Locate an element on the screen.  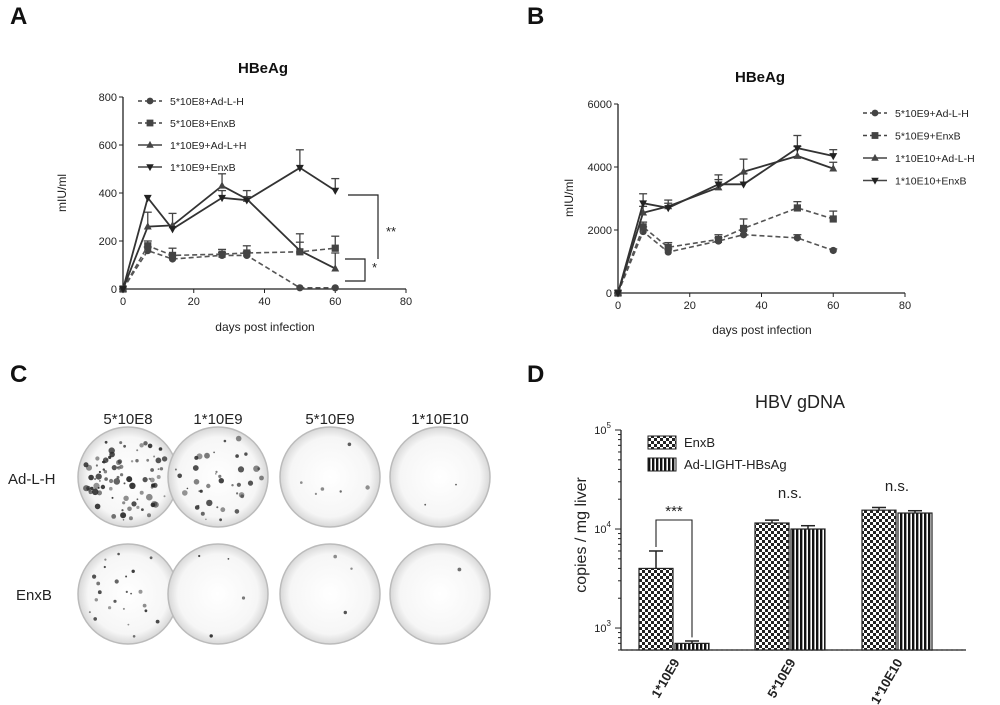
chart-a-x-tick-label: 0 is located at coordinates (123, 302).